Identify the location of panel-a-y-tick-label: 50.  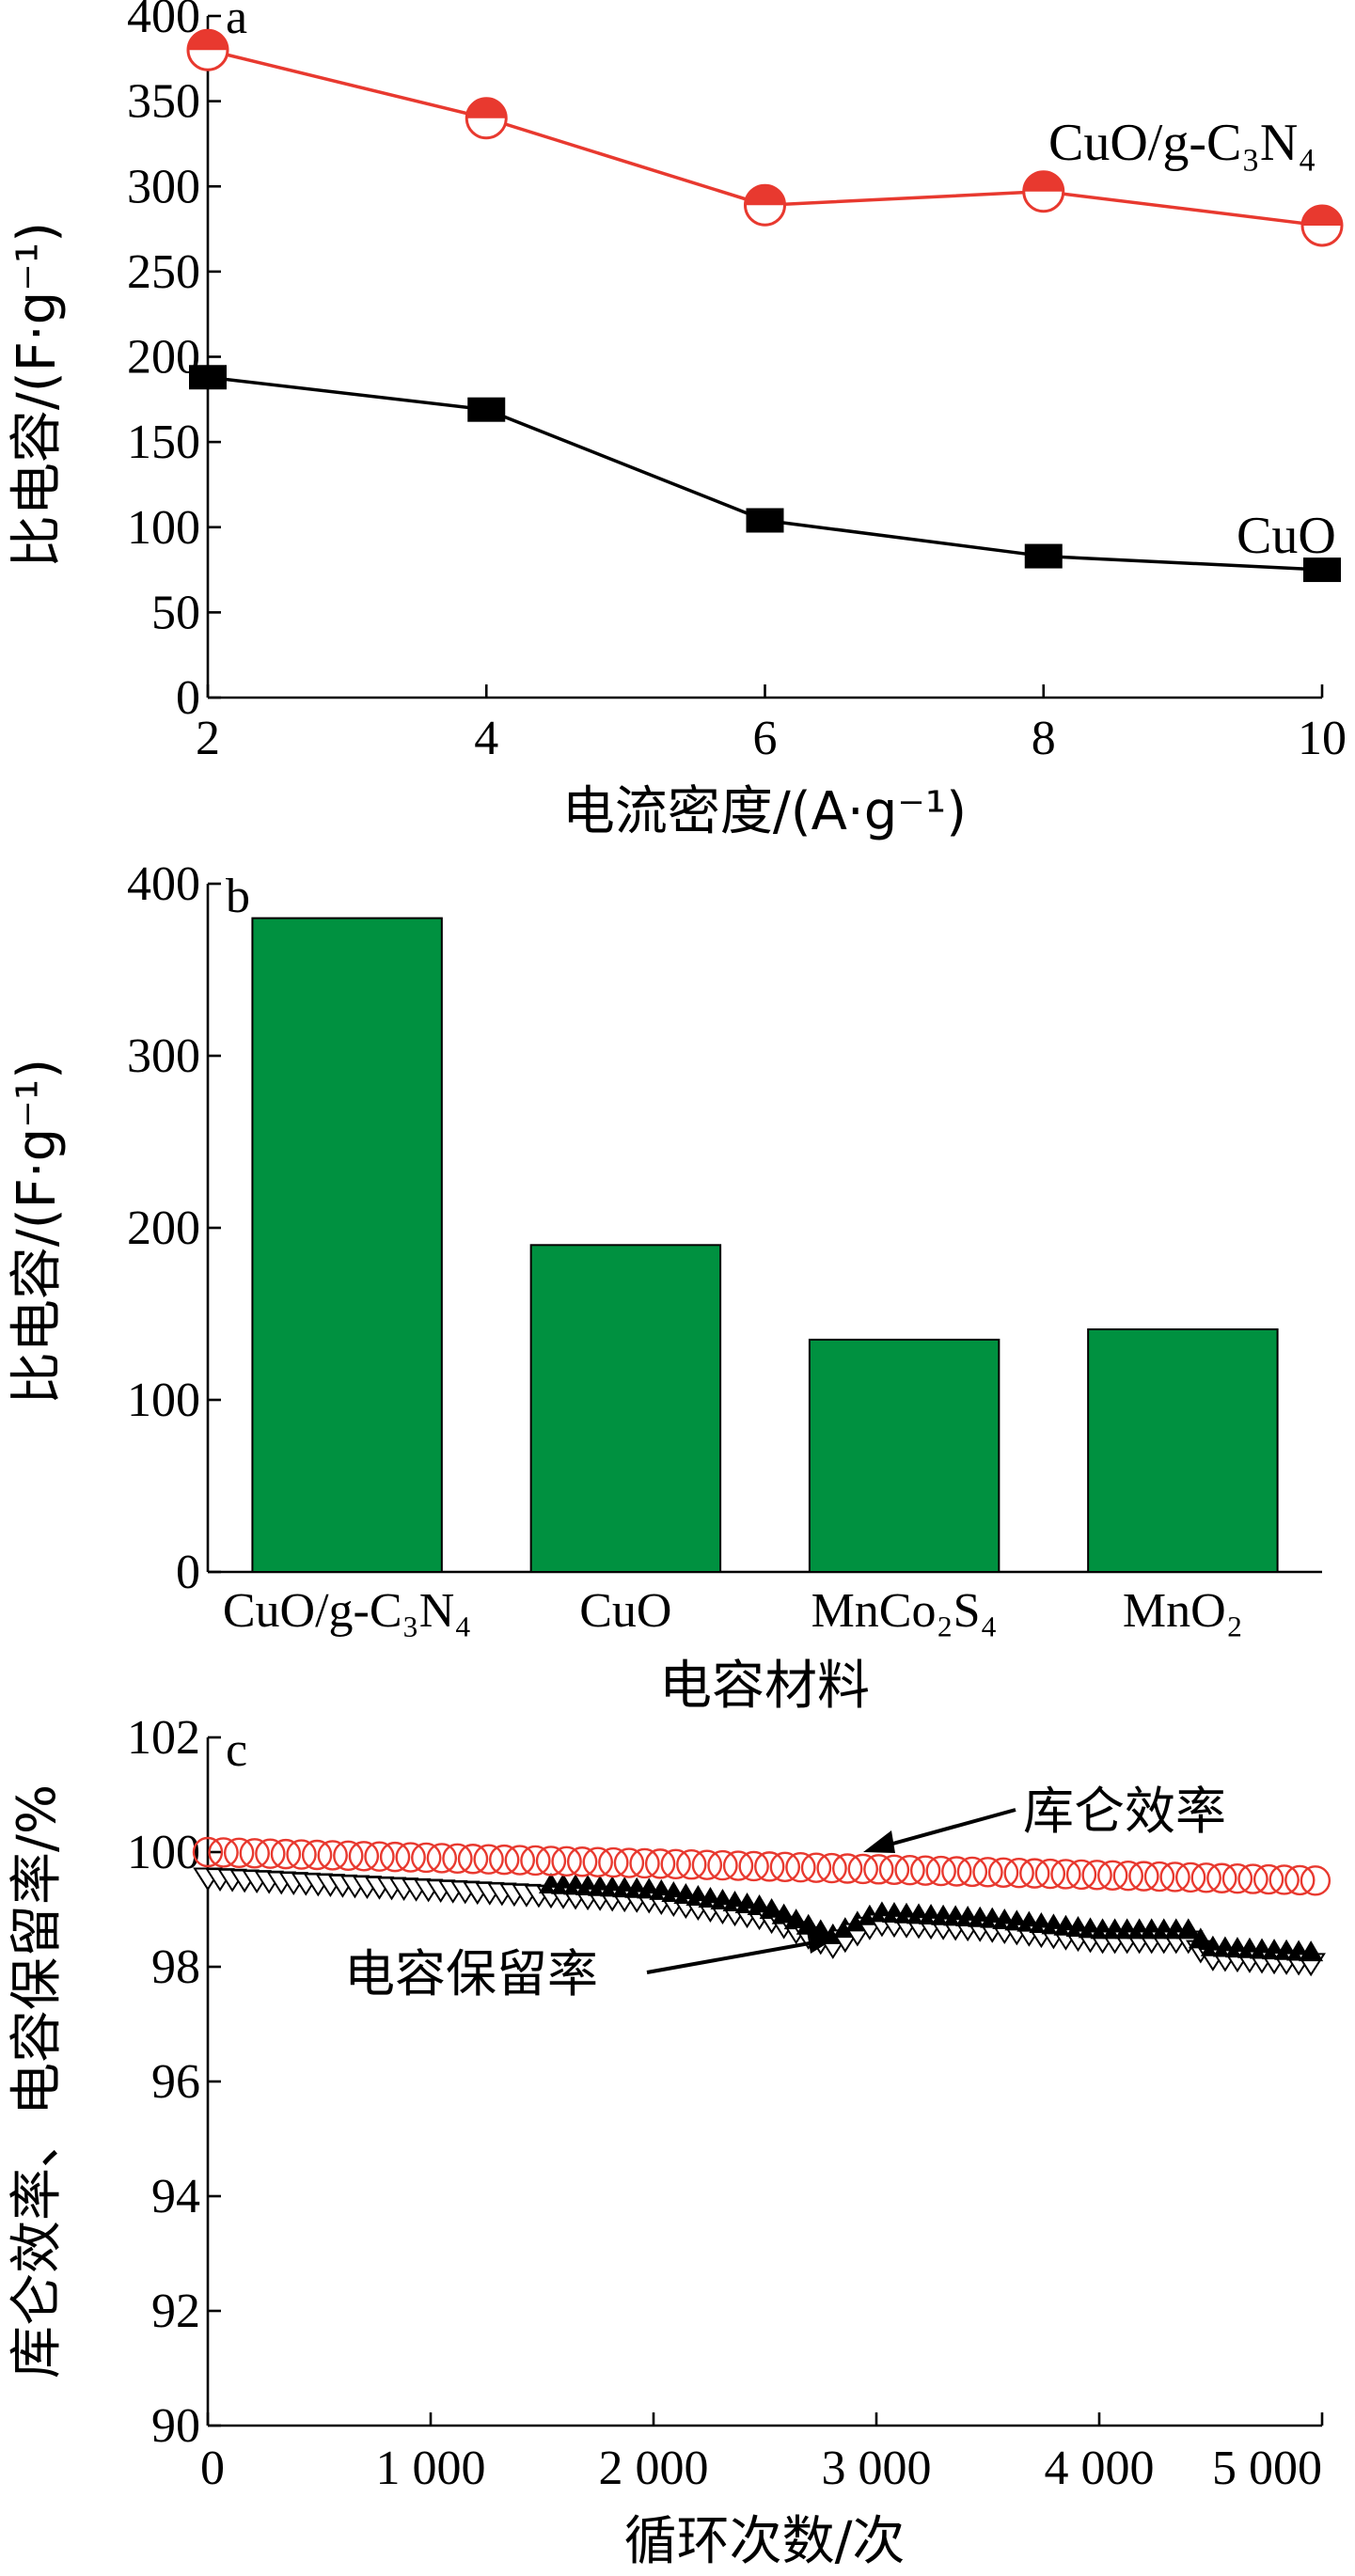
(175, 613).